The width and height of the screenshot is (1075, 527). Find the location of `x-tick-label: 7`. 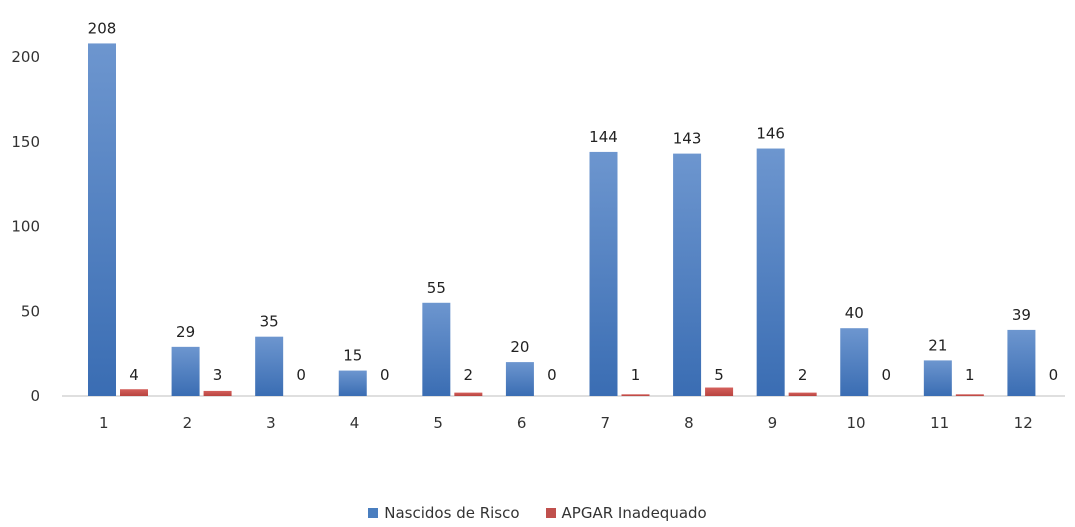

x-tick-label: 7 is located at coordinates (606, 423).